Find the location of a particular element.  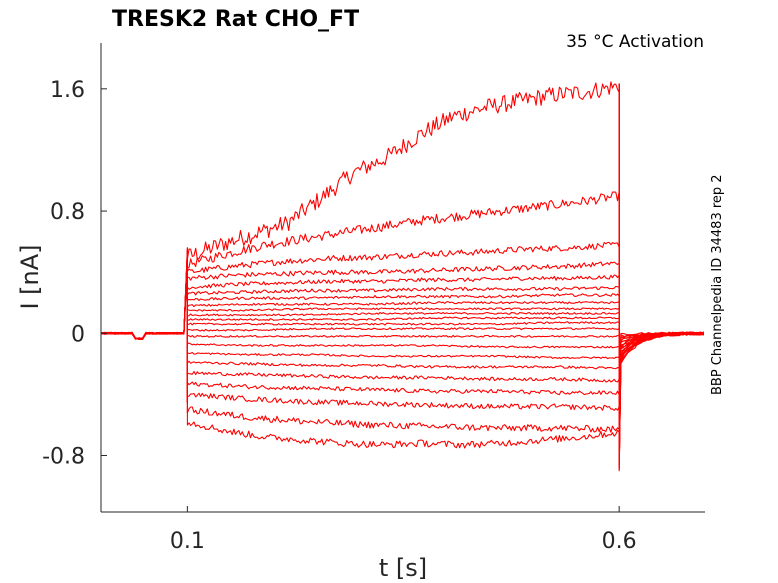

y-axis-label: I [nA] is located at coordinates (30, 276).